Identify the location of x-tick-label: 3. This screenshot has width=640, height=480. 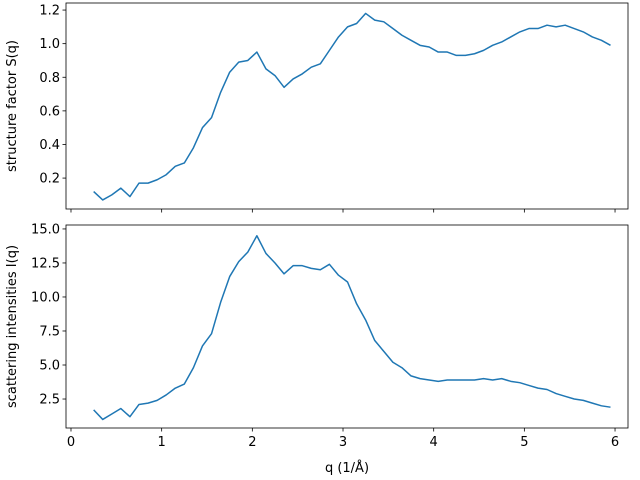
(343, 442).